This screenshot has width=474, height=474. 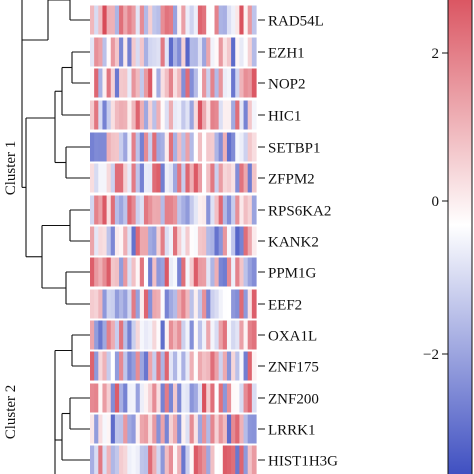 What do you see at coordinates (285, 306) in the screenshot?
I see `gene-label: EEF2` at bounding box center [285, 306].